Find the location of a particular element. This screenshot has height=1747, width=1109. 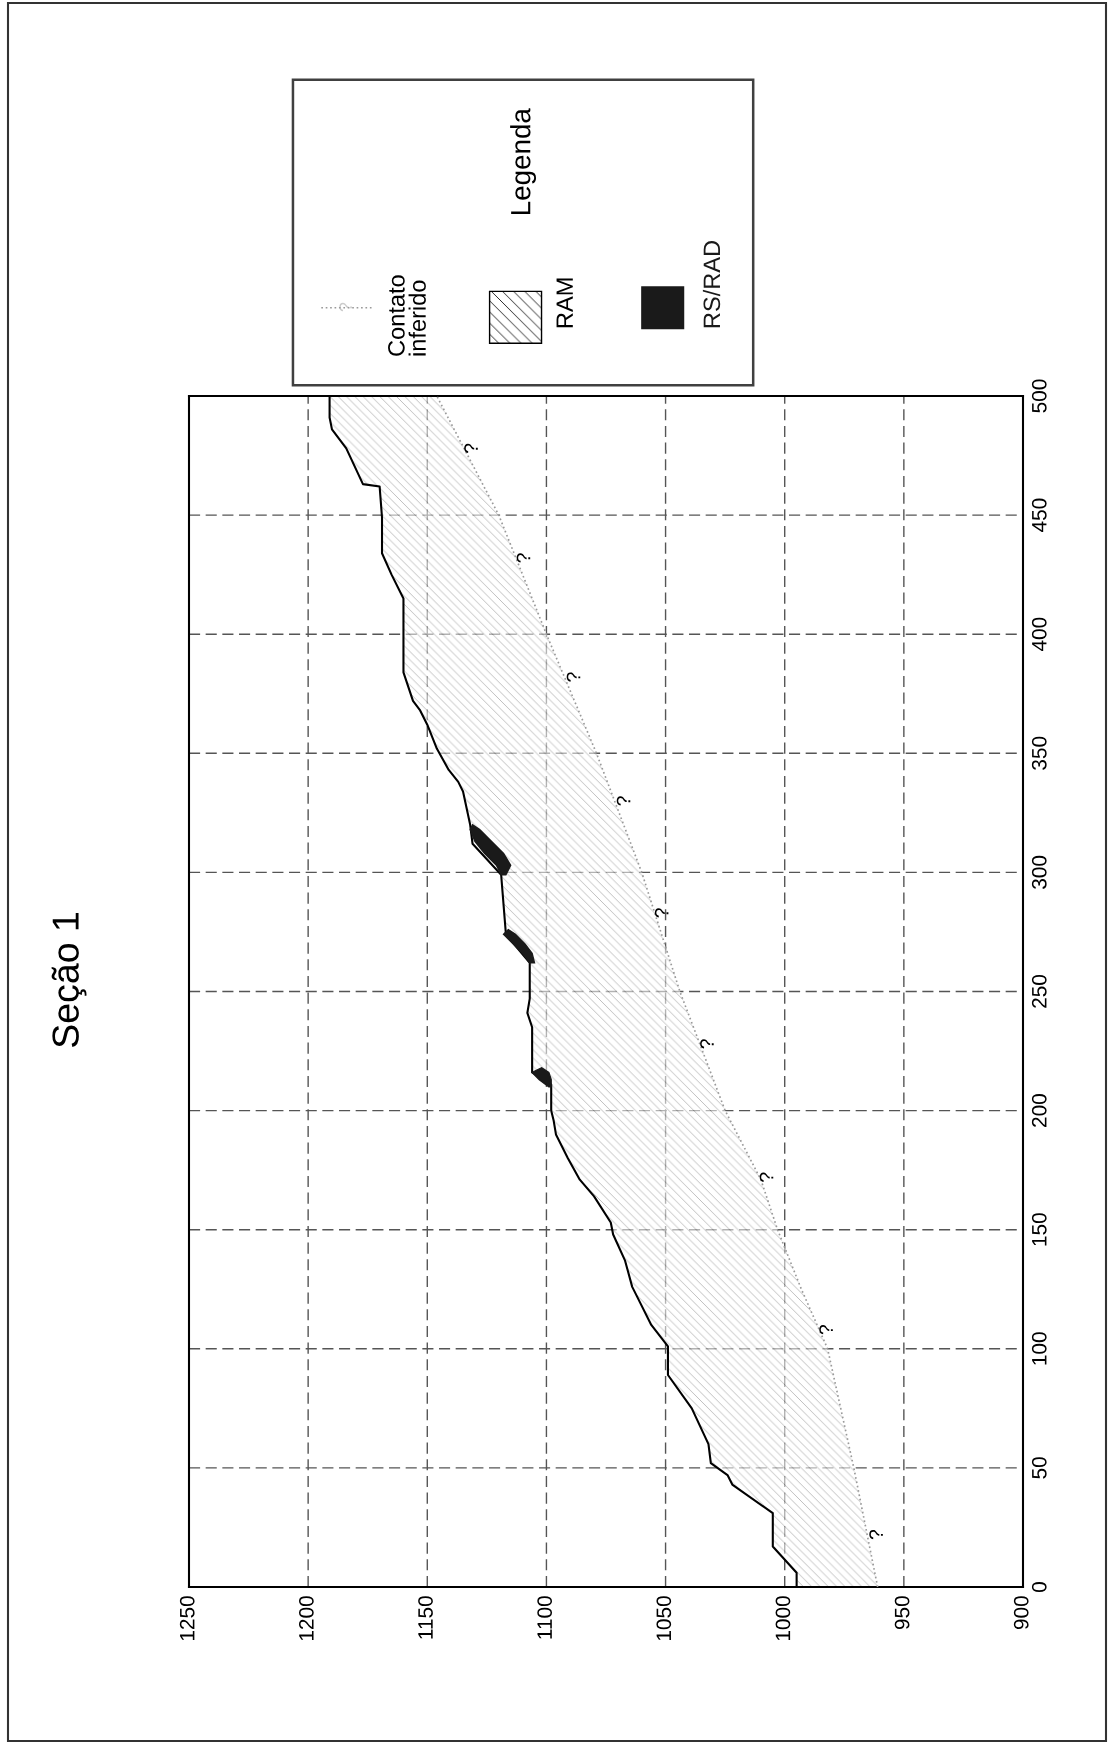

text: Seção 1 is located at coordinates (69, 980).